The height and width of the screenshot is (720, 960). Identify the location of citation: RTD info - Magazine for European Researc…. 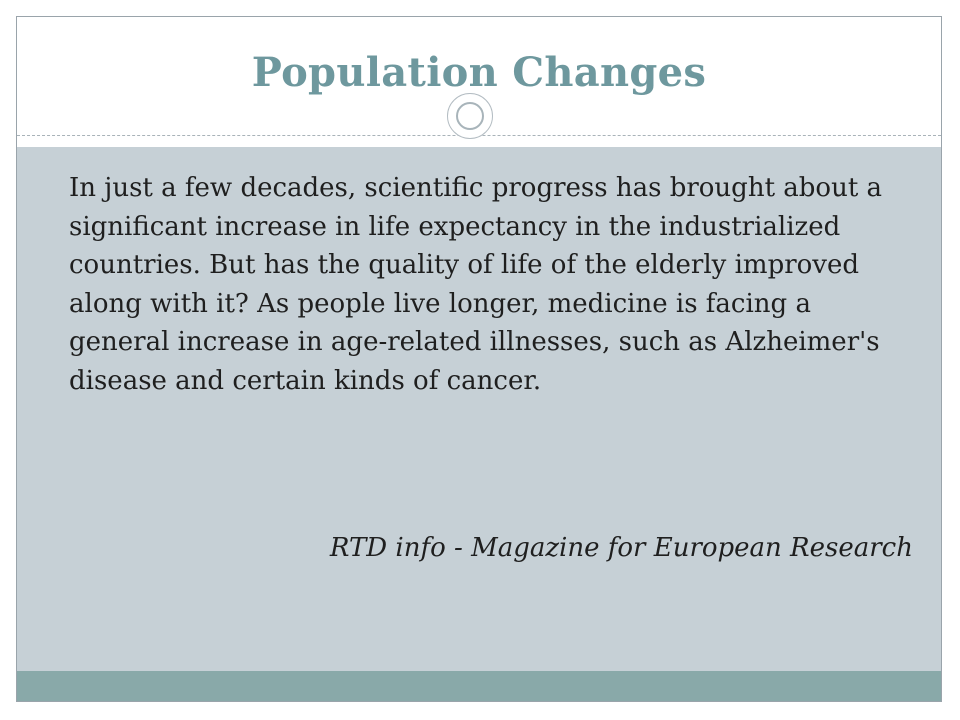
(621, 548).